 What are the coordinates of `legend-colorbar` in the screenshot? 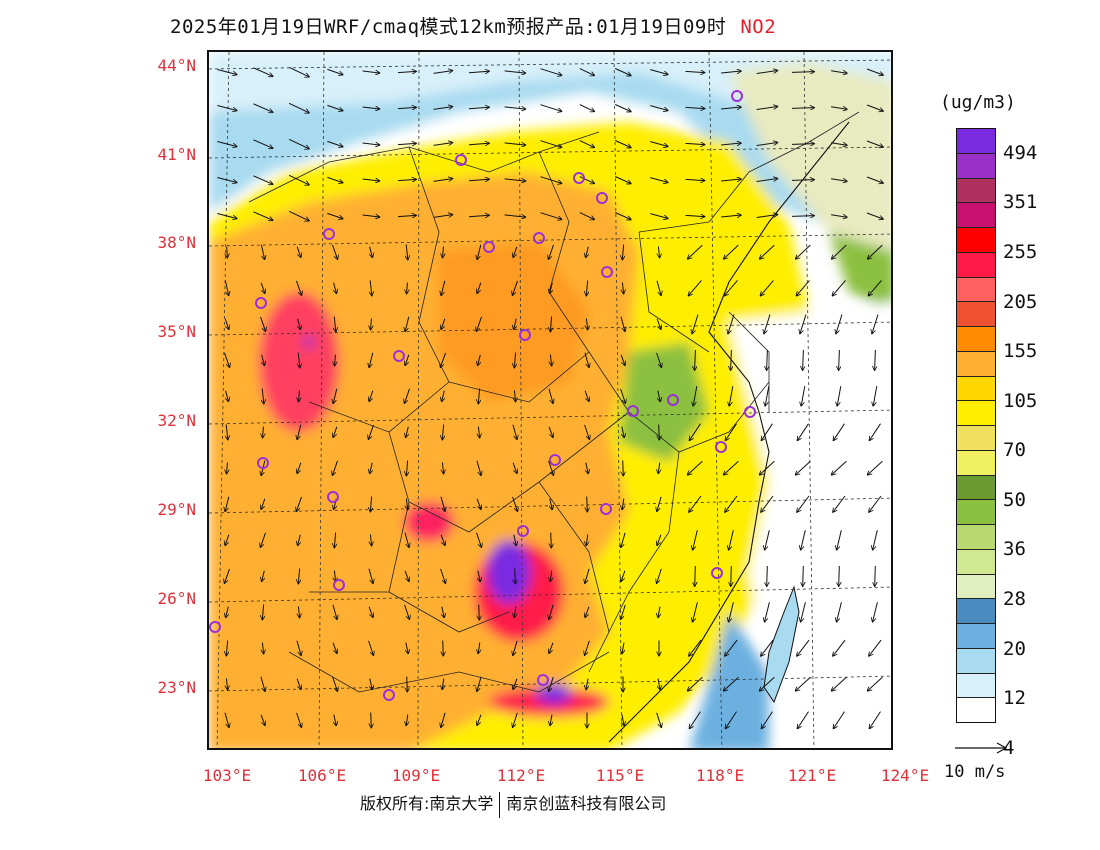 It's located at (976, 425).